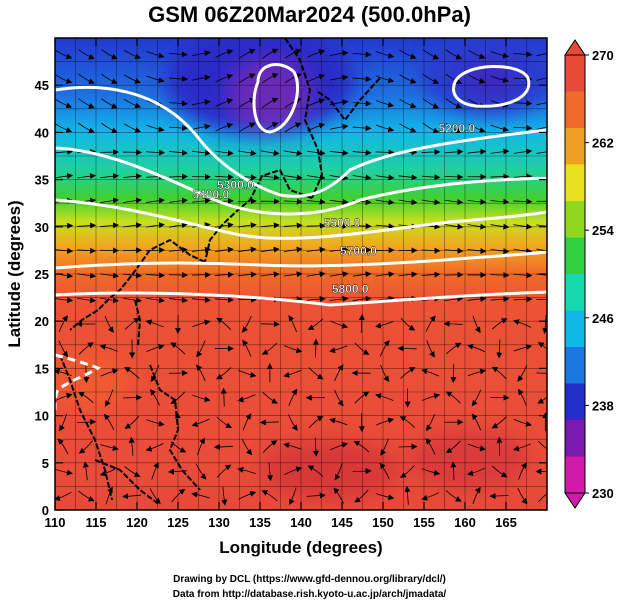 Image resolution: width=619 pixels, height=605 pixels. What do you see at coordinates (506, 522) in the screenshot?
I see `x-tick-label: 165` at bounding box center [506, 522].